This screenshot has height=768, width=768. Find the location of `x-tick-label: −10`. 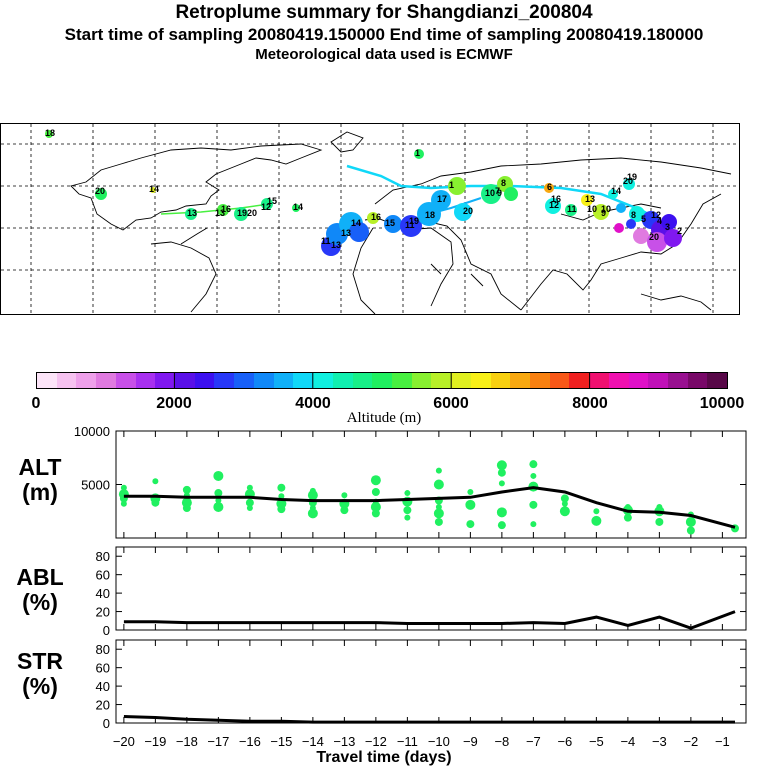

x-tick-label: −10 is located at coordinates (439, 741).